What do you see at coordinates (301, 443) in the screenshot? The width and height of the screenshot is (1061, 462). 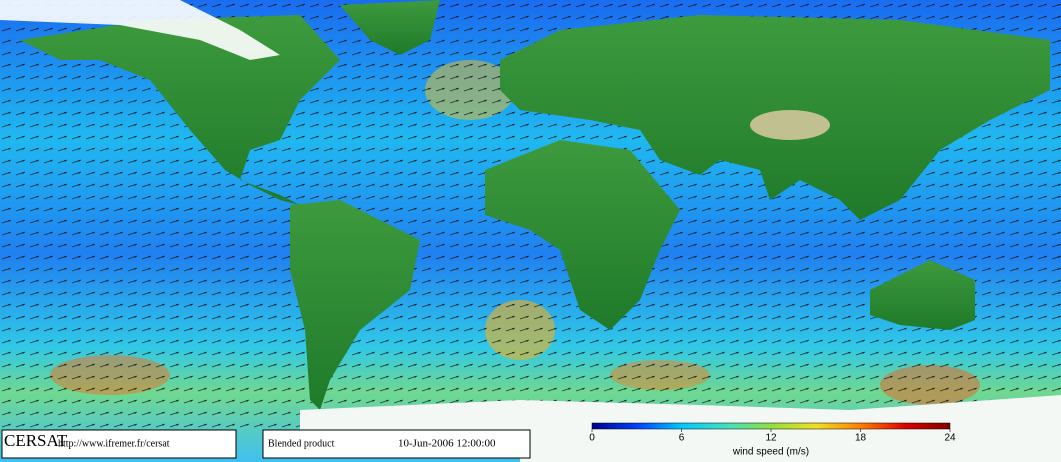 I see `product: Blended product` at bounding box center [301, 443].